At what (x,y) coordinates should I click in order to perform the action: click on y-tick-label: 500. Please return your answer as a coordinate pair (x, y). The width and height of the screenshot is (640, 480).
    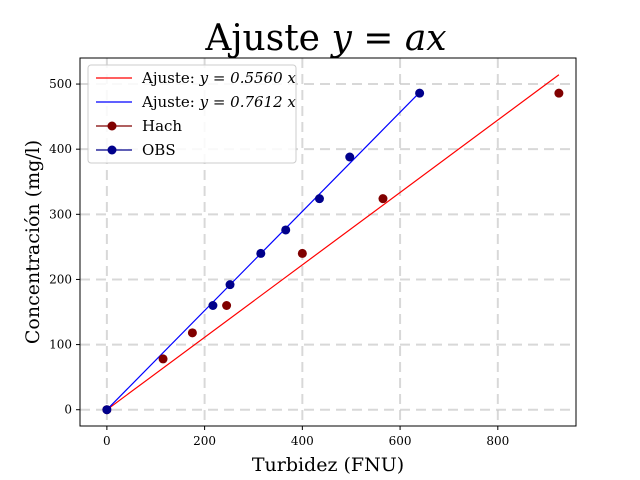
    Looking at the image, I should click on (60, 84).